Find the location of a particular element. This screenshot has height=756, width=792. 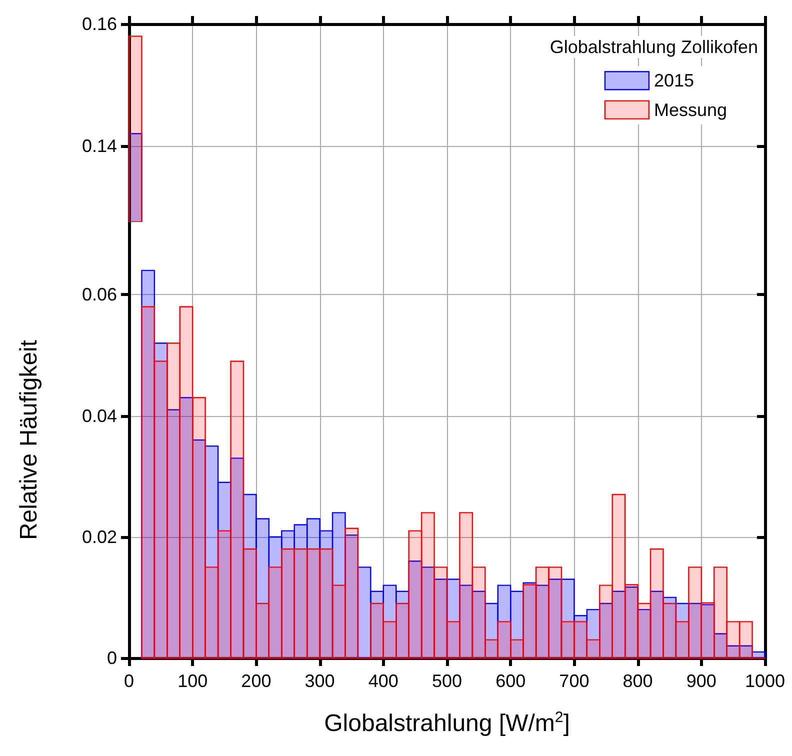

legend-title: Globalstrahlung Zollikofen is located at coordinates (654, 47).